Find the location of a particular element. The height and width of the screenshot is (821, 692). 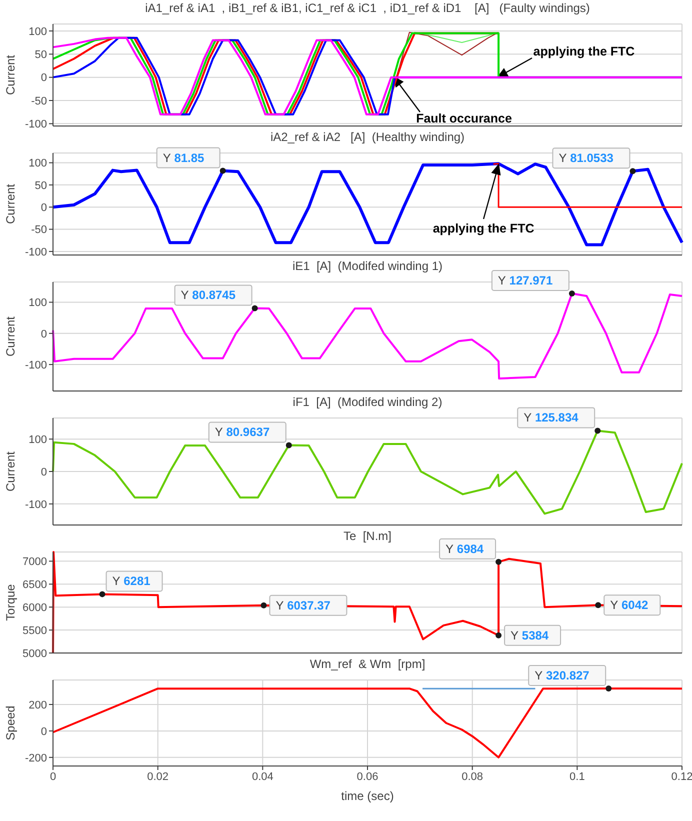

data-label: Y 6984 is located at coordinates (465, 549).